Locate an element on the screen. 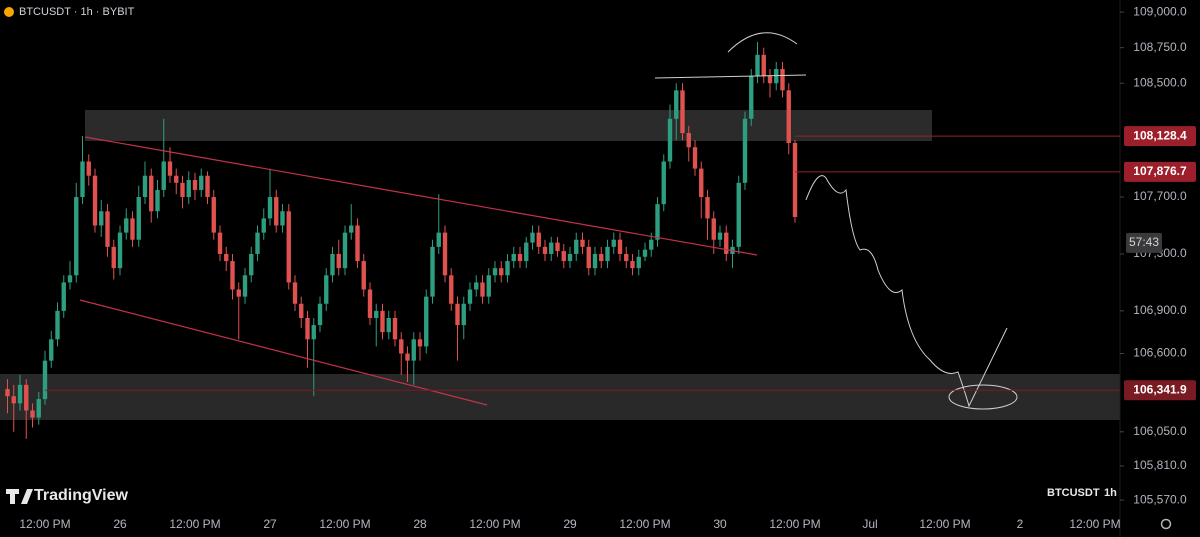 The image size is (1200, 537). y-tick-label: 108,500.0 is located at coordinates (1160, 82).